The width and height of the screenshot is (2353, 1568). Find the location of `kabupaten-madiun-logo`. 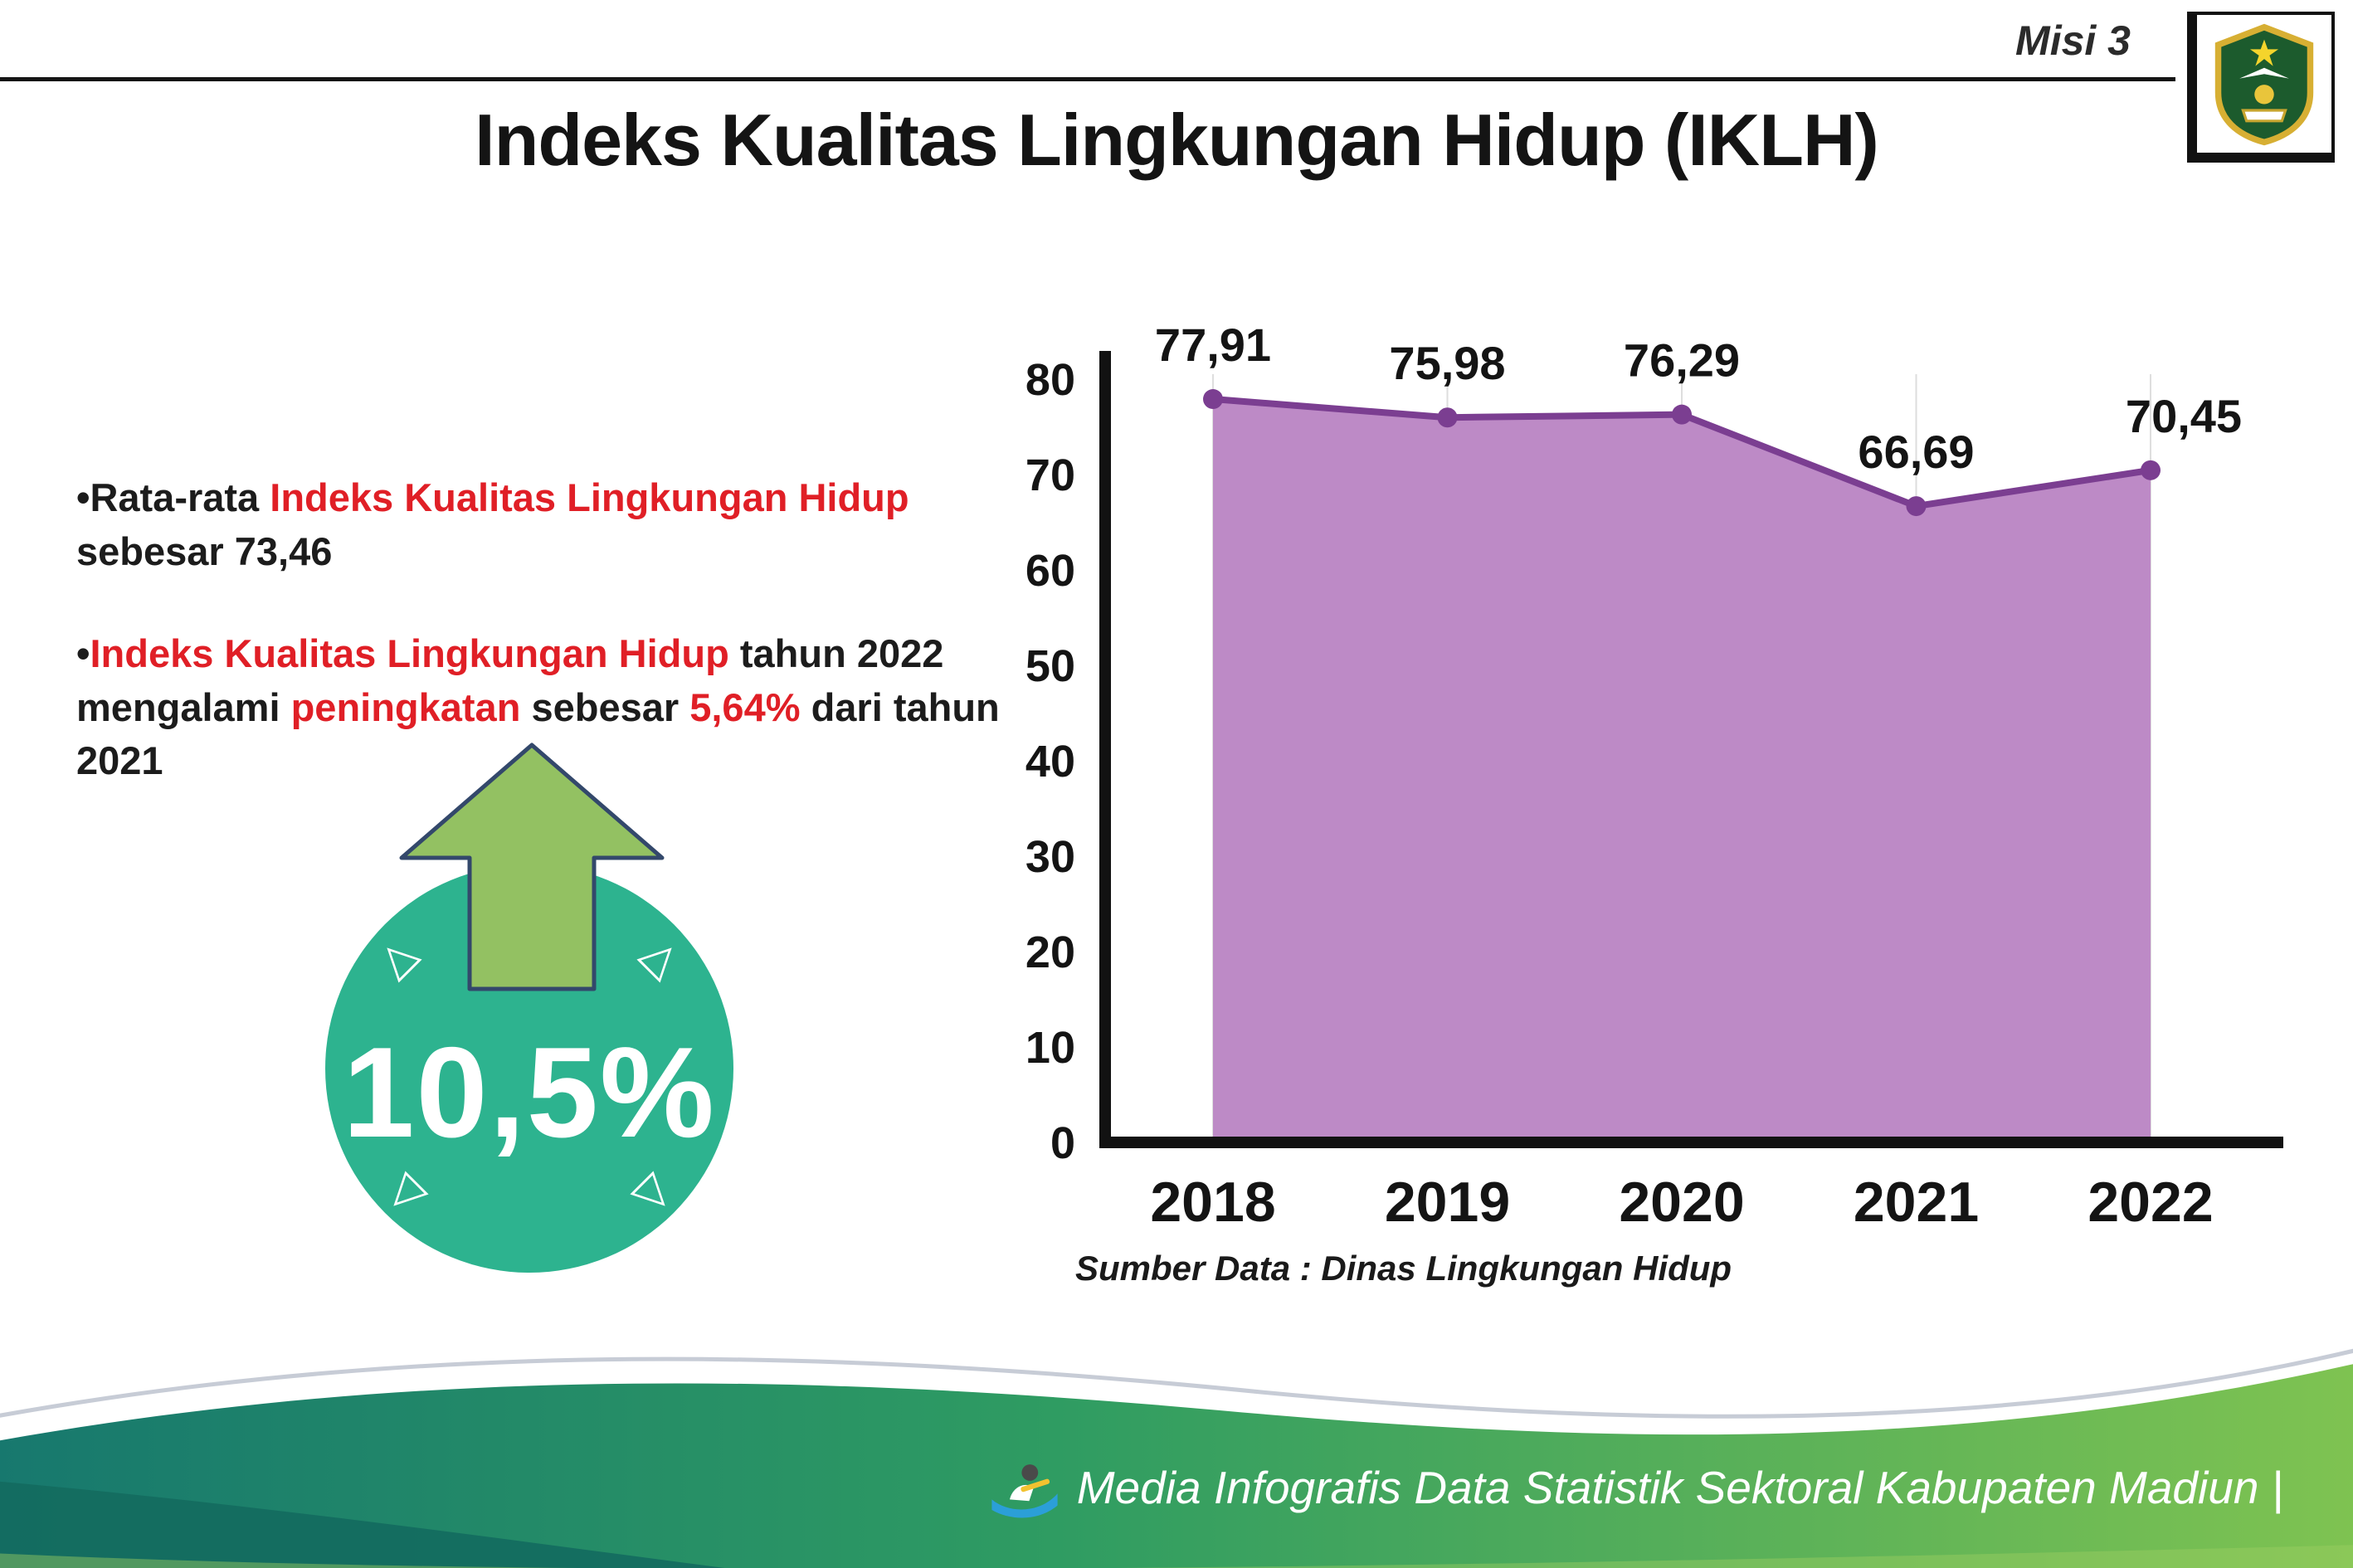

kabupaten-madiun-logo is located at coordinates (2261, 87).